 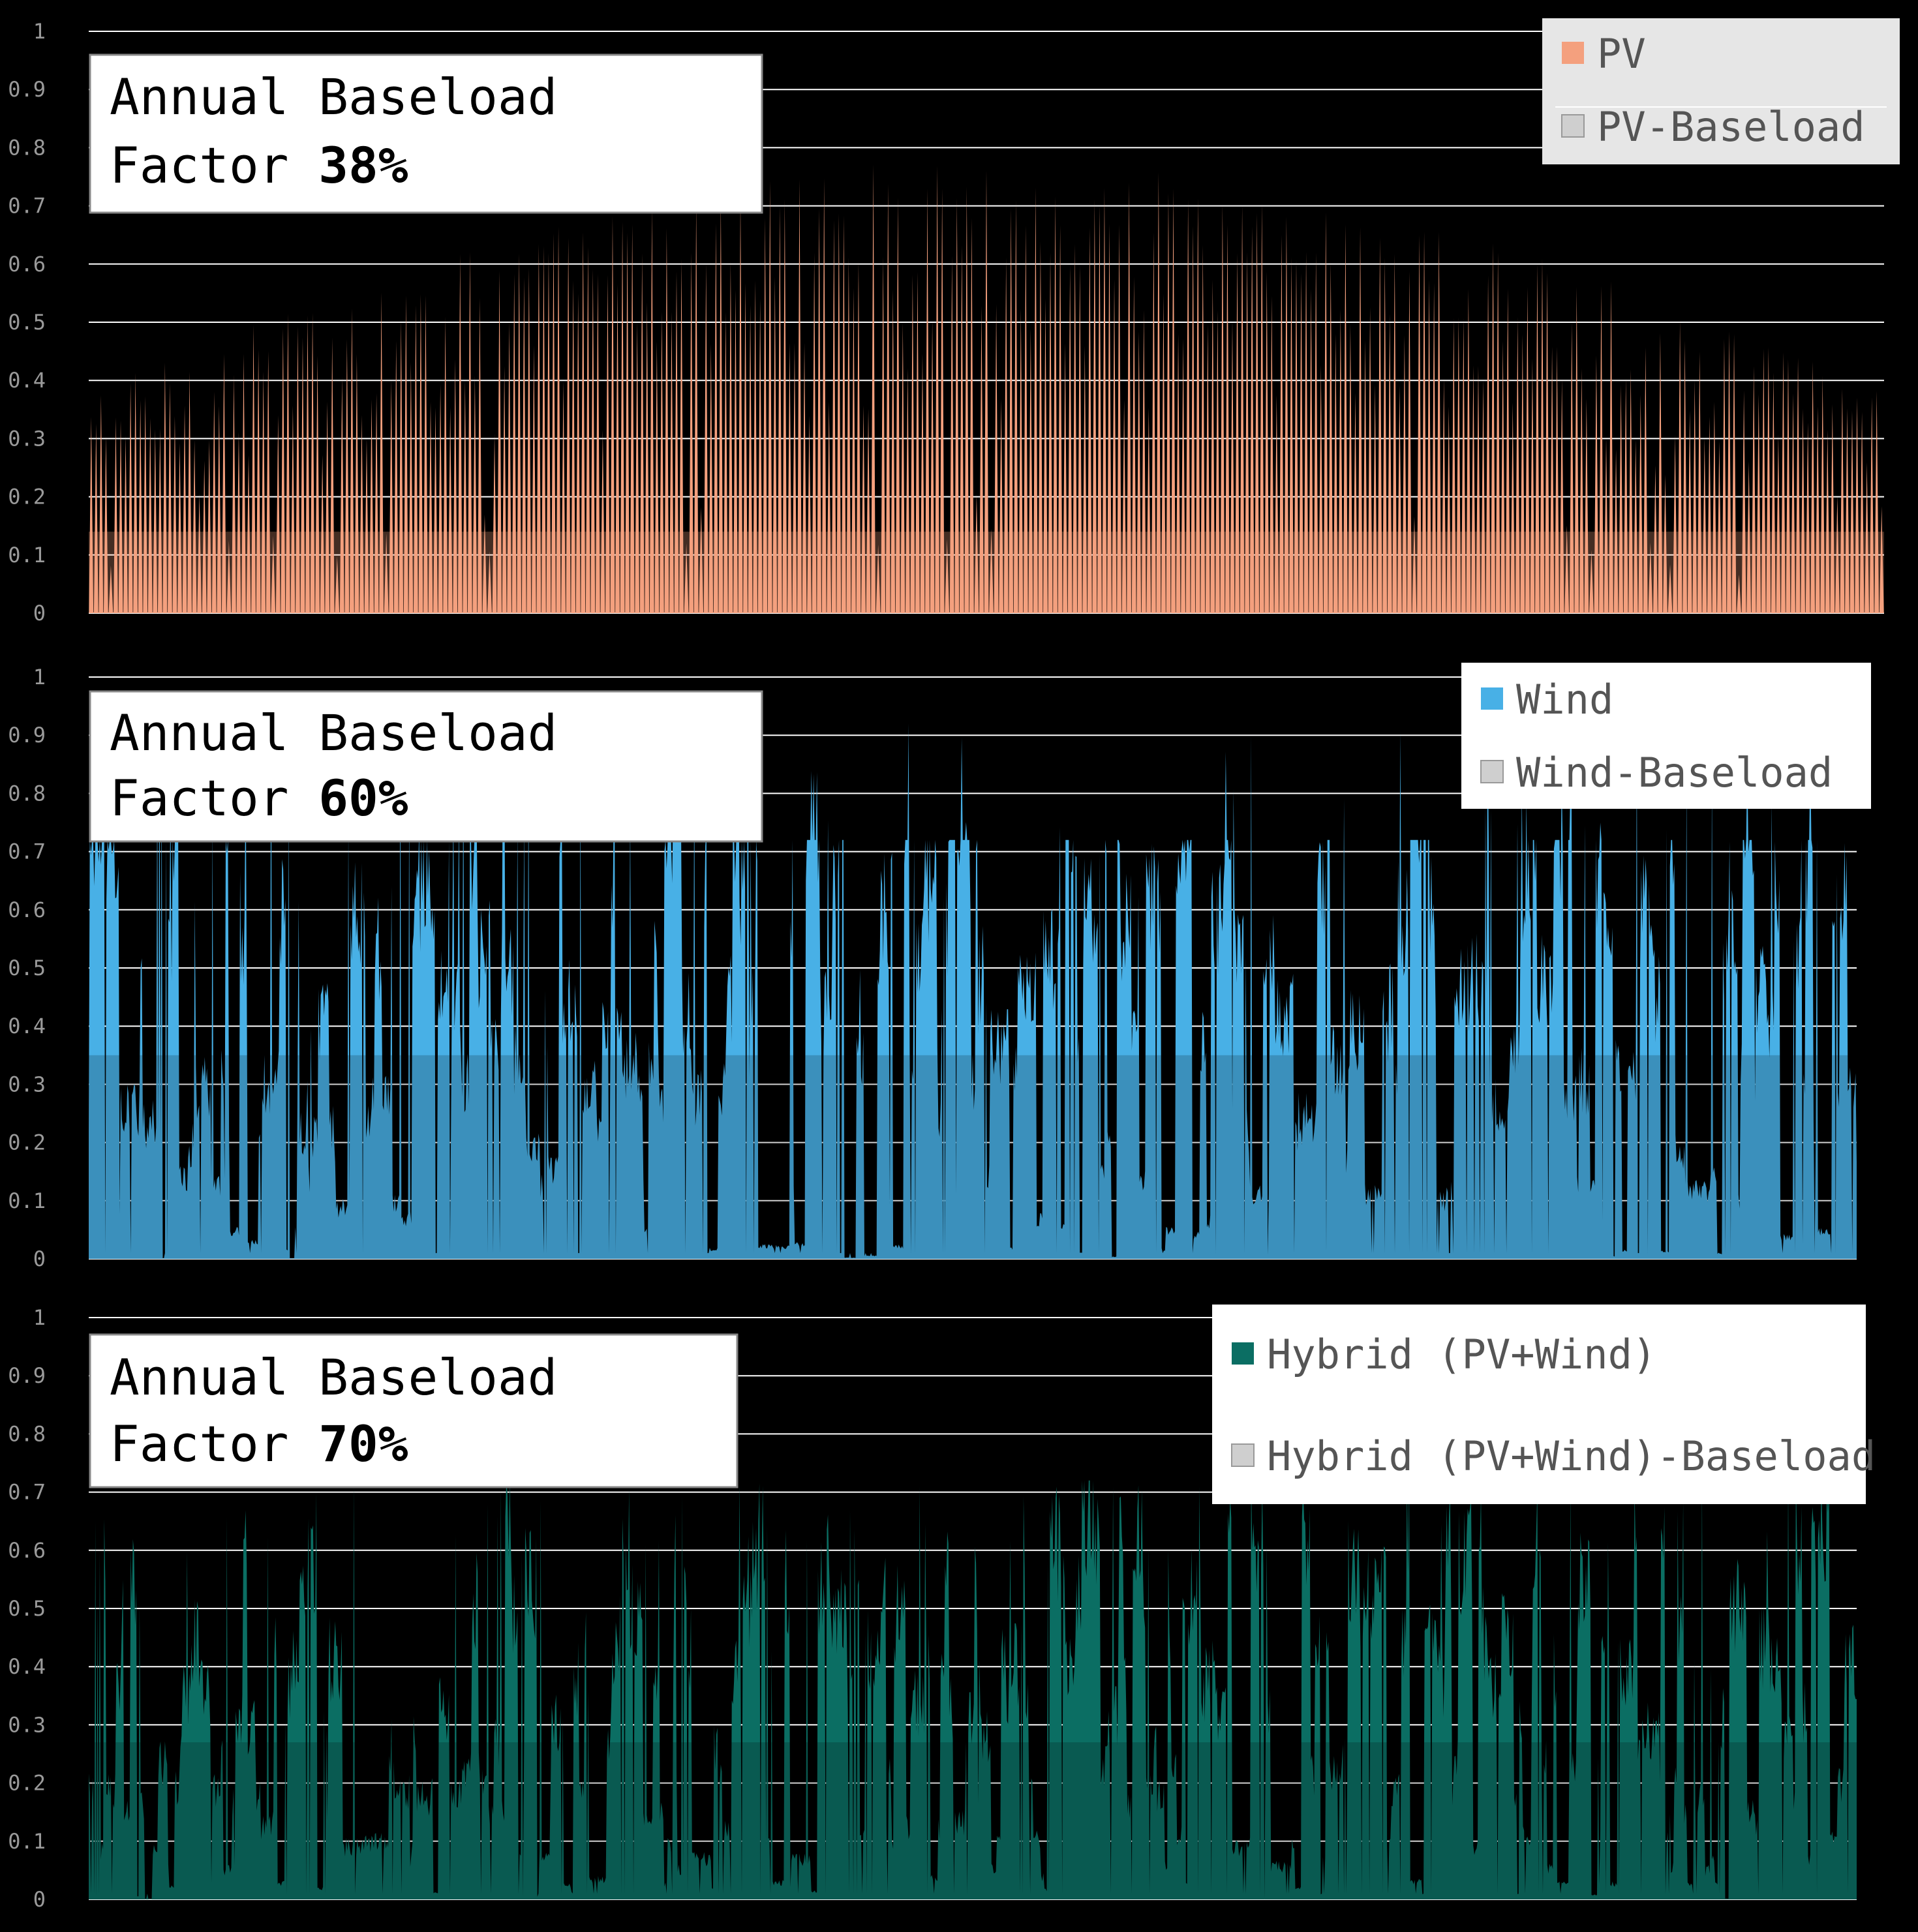 I want to click on legend-label: Hybrid (PV+Wind), so click(x=1461, y=1355).